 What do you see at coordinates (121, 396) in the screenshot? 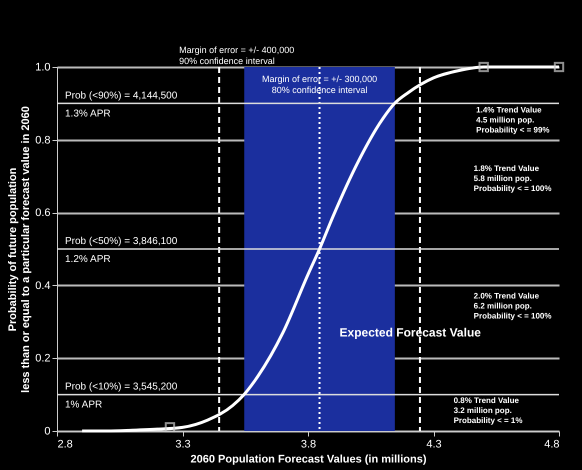
I see `ref-line-label: Prob (<10%) = 3,545,200 1% APR` at bounding box center [121, 396].